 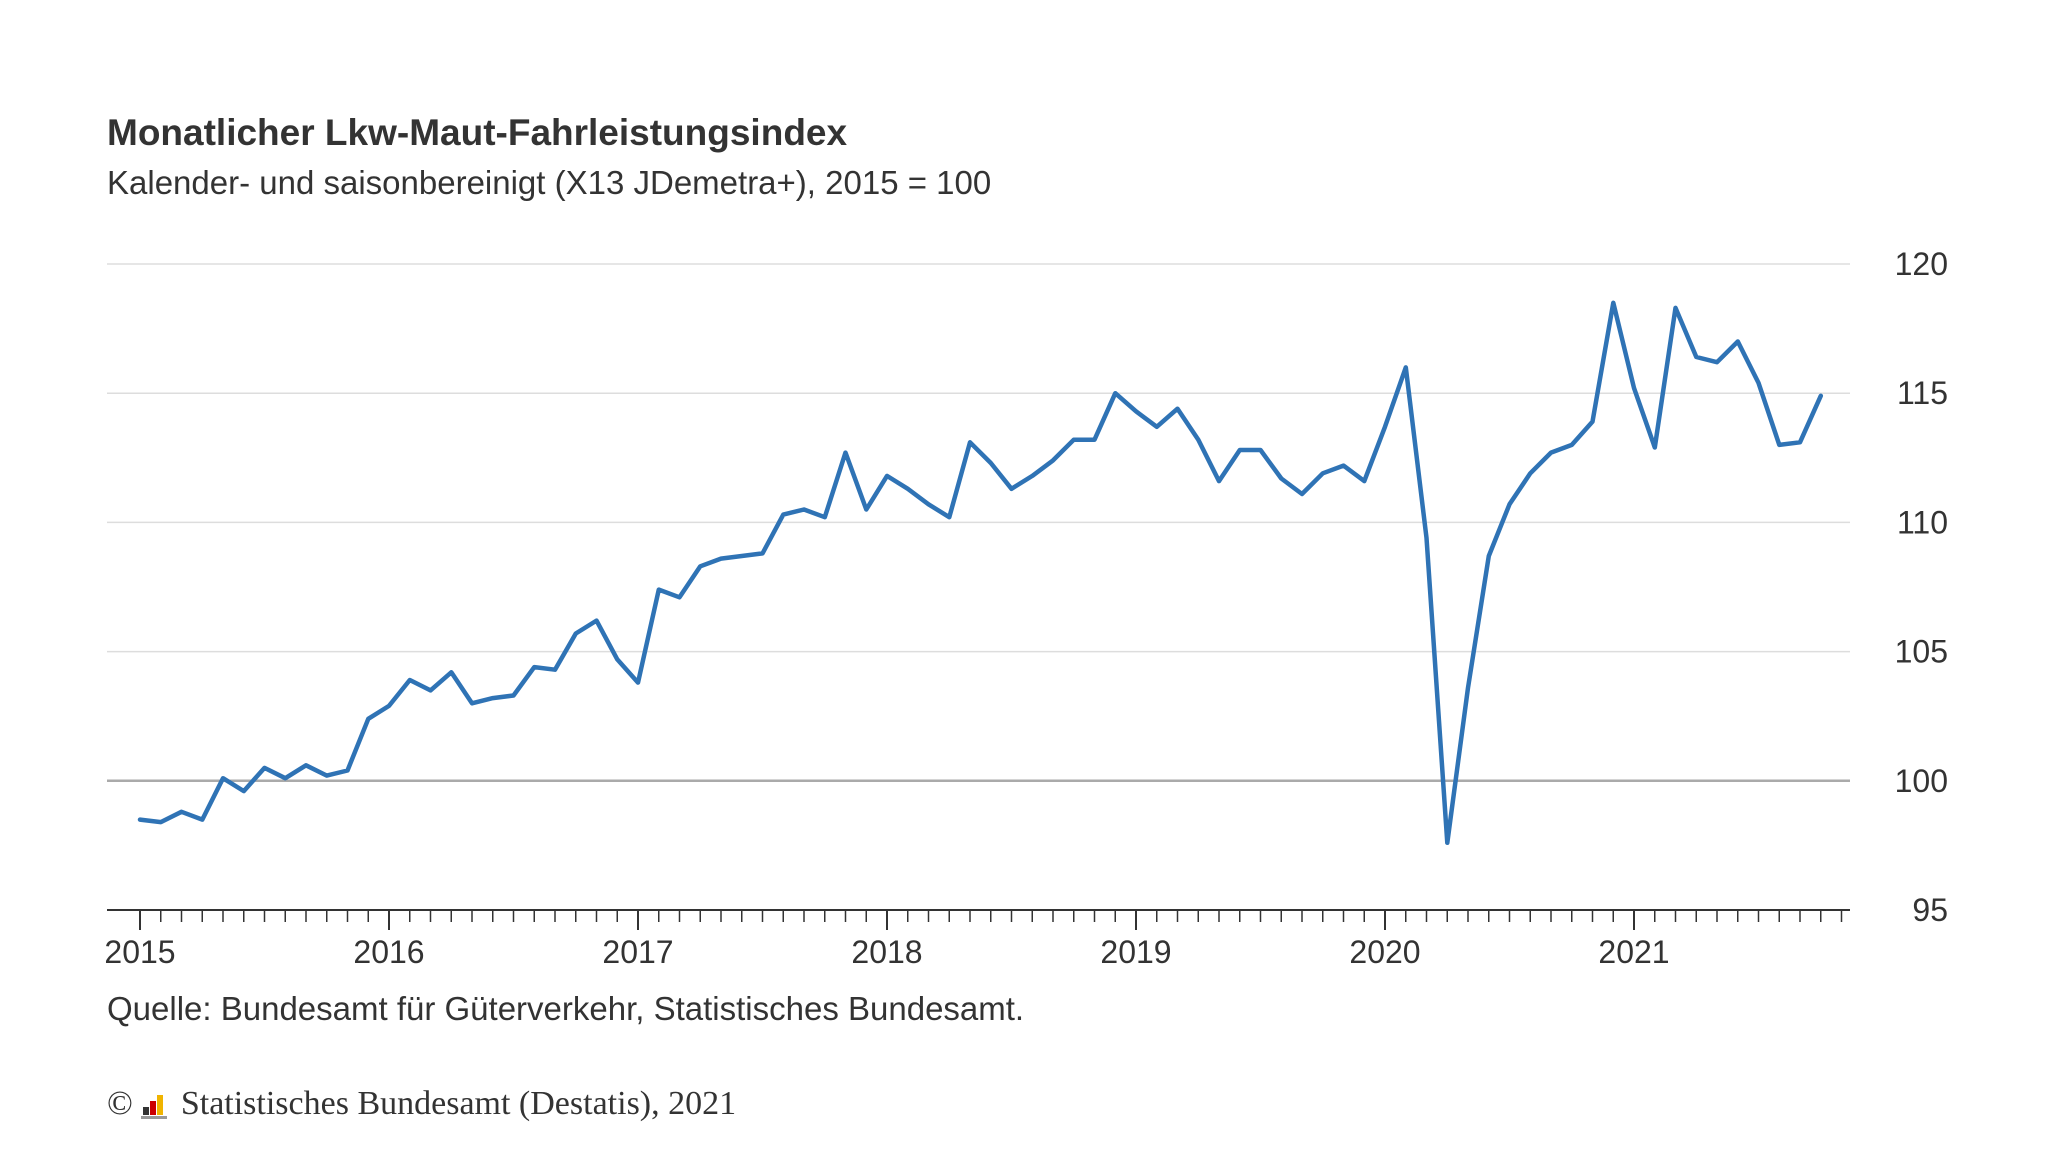 What do you see at coordinates (1921, 587) in the screenshot?
I see `y-axis-tick-labels: 120 115 110 105 100 95` at bounding box center [1921, 587].